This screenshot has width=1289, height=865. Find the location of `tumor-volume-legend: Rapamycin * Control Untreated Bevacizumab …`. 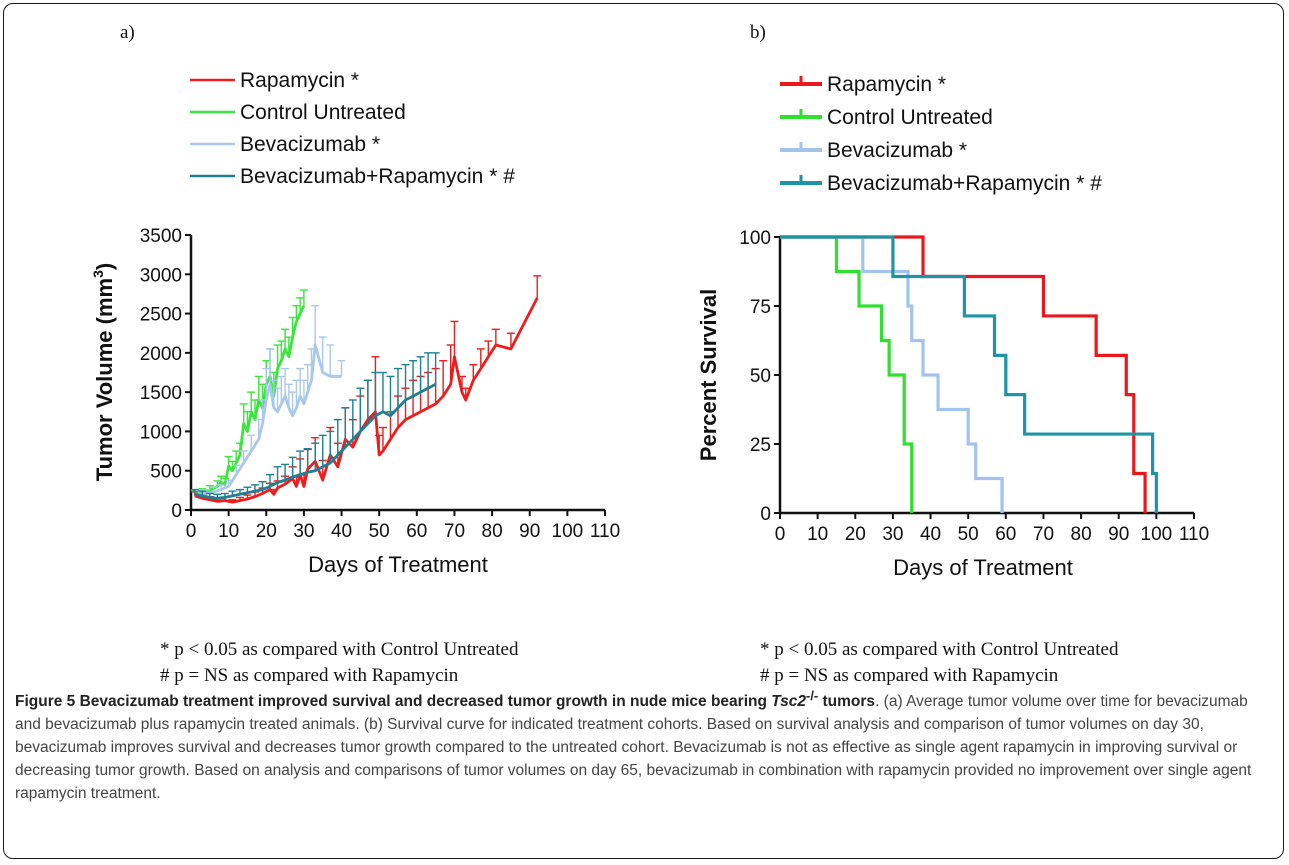

tumor-volume-legend: Rapamycin * Control Untreated Bevacizumab … is located at coordinates (352, 128).